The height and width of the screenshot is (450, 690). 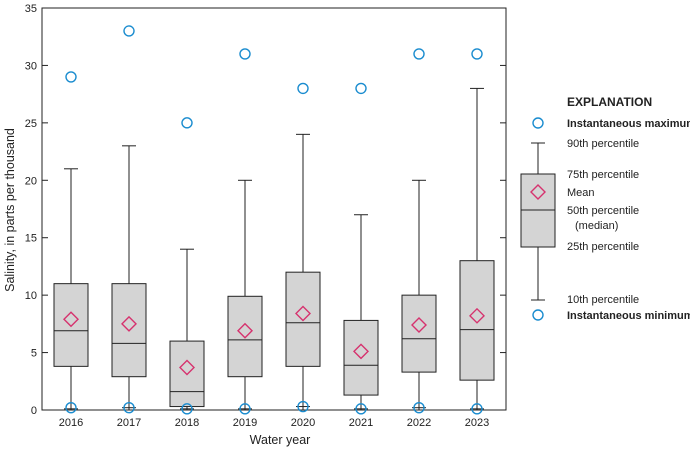 What do you see at coordinates (71, 423) in the screenshot?
I see `x-tick-label: 2016` at bounding box center [71, 423].